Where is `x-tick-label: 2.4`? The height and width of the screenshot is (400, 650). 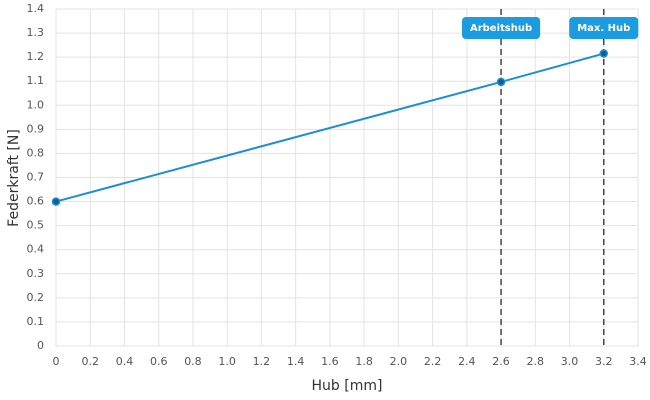
x-tick-label: 2.4 is located at coordinates (467, 361).